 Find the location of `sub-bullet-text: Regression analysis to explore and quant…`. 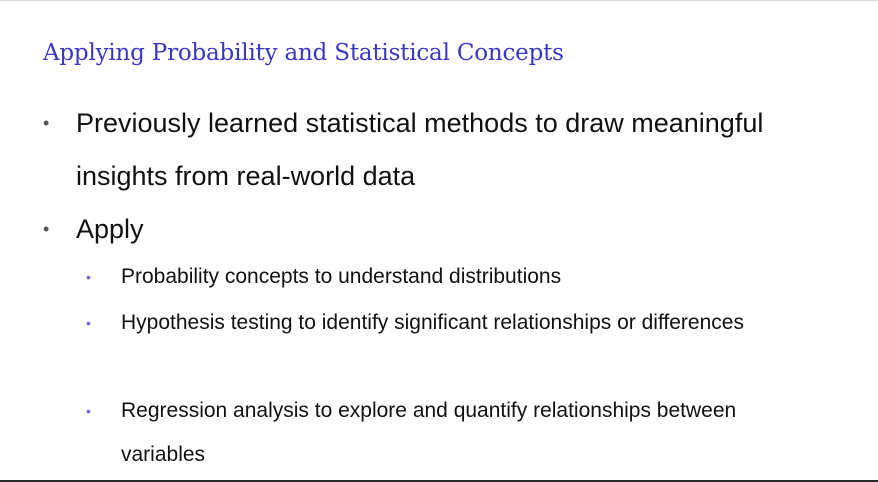

sub-bullet-text: Regression analysis to explore and quant… is located at coordinates (429, 432).